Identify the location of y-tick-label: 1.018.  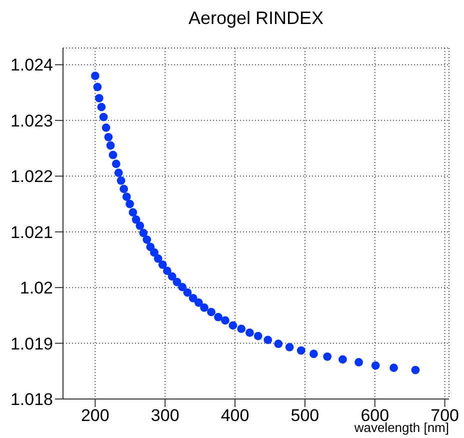
(31, 400).